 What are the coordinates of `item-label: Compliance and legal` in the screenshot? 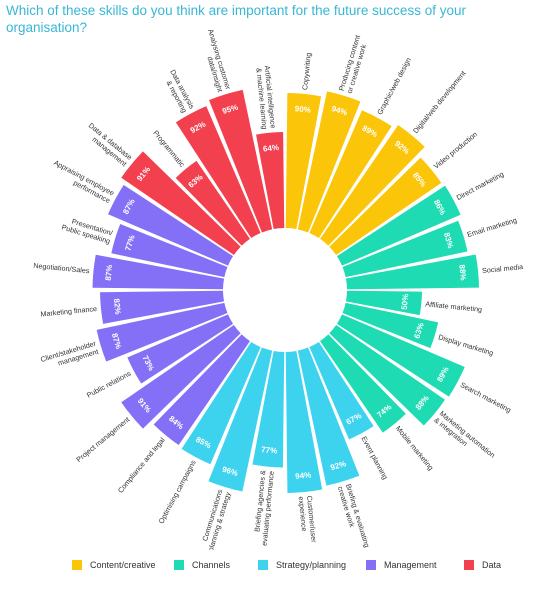 It's located at (141, 464).